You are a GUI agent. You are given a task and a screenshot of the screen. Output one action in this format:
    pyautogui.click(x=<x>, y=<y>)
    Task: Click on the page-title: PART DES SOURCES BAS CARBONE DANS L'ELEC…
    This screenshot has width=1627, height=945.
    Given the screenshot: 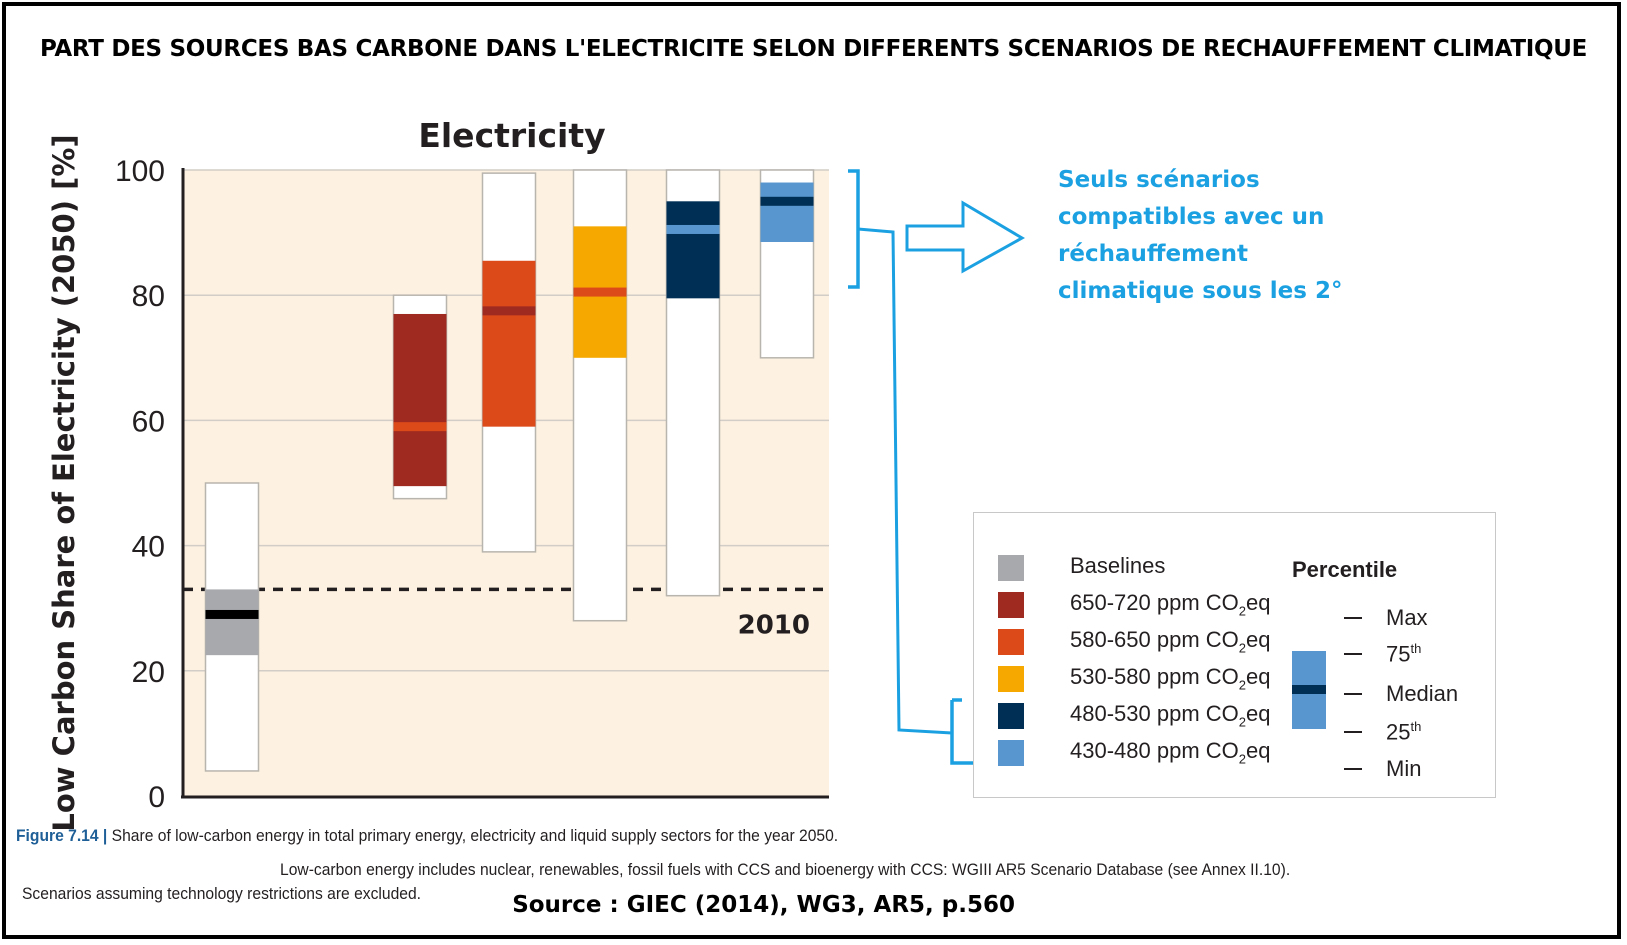 What is the action you would take?
    pyautogui.click(x=813, y=49)
    